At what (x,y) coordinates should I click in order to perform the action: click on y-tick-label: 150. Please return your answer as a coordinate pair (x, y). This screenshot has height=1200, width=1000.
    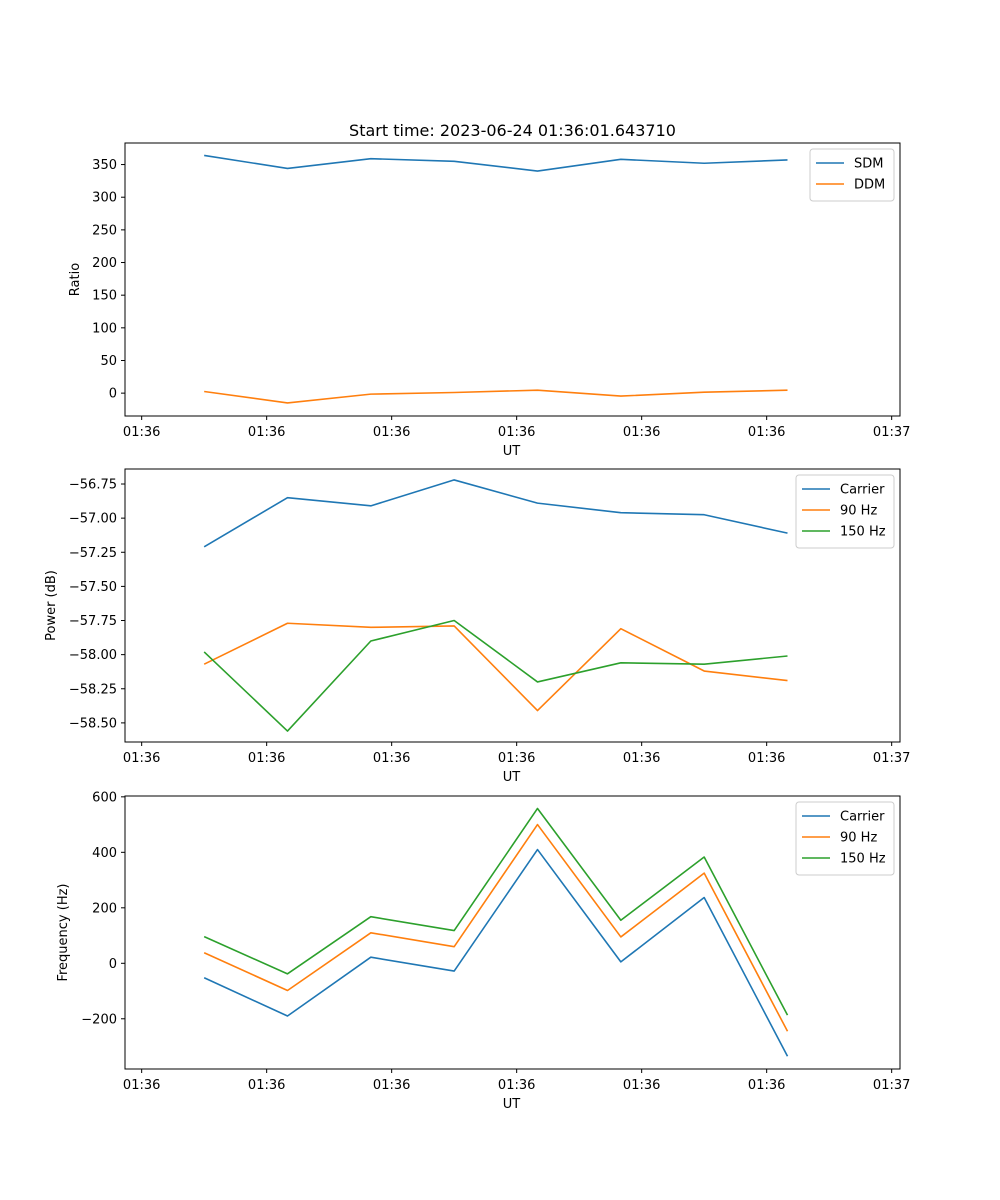
    Looking at the image, I should click on (104, 296).